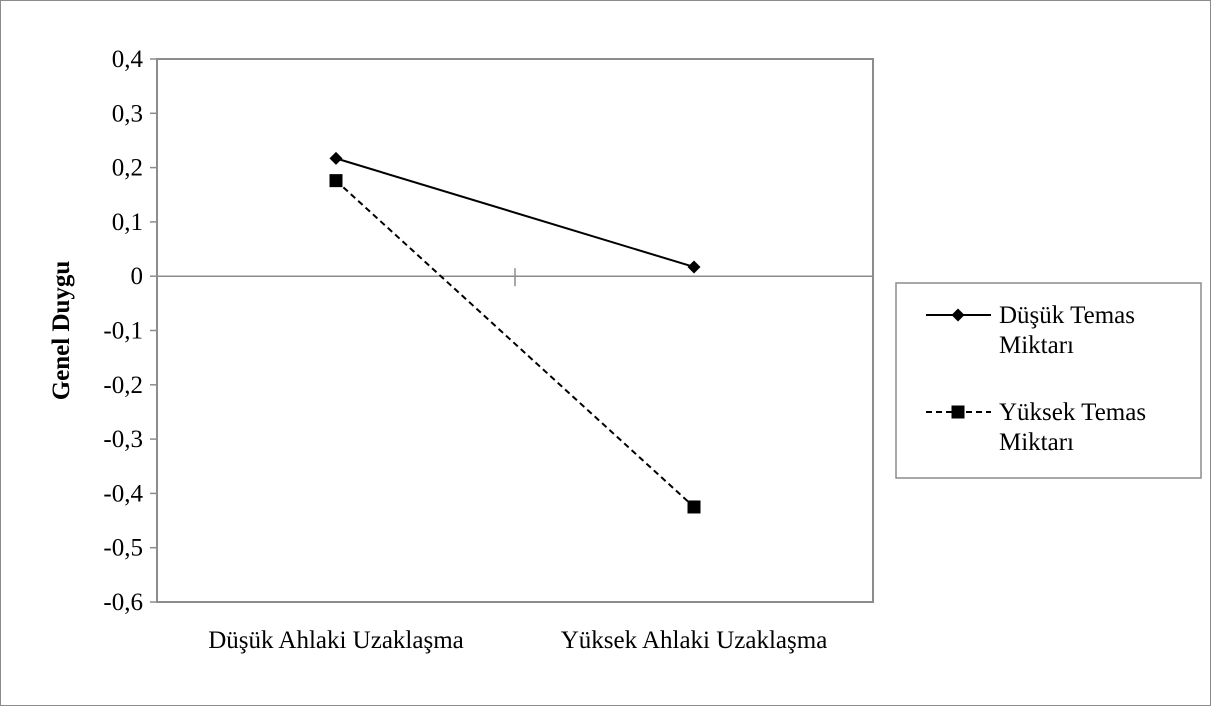 The width and height of the screenshot is (1211, 707). I want to click on y-tick-label: -0,4, so click(123, 493).